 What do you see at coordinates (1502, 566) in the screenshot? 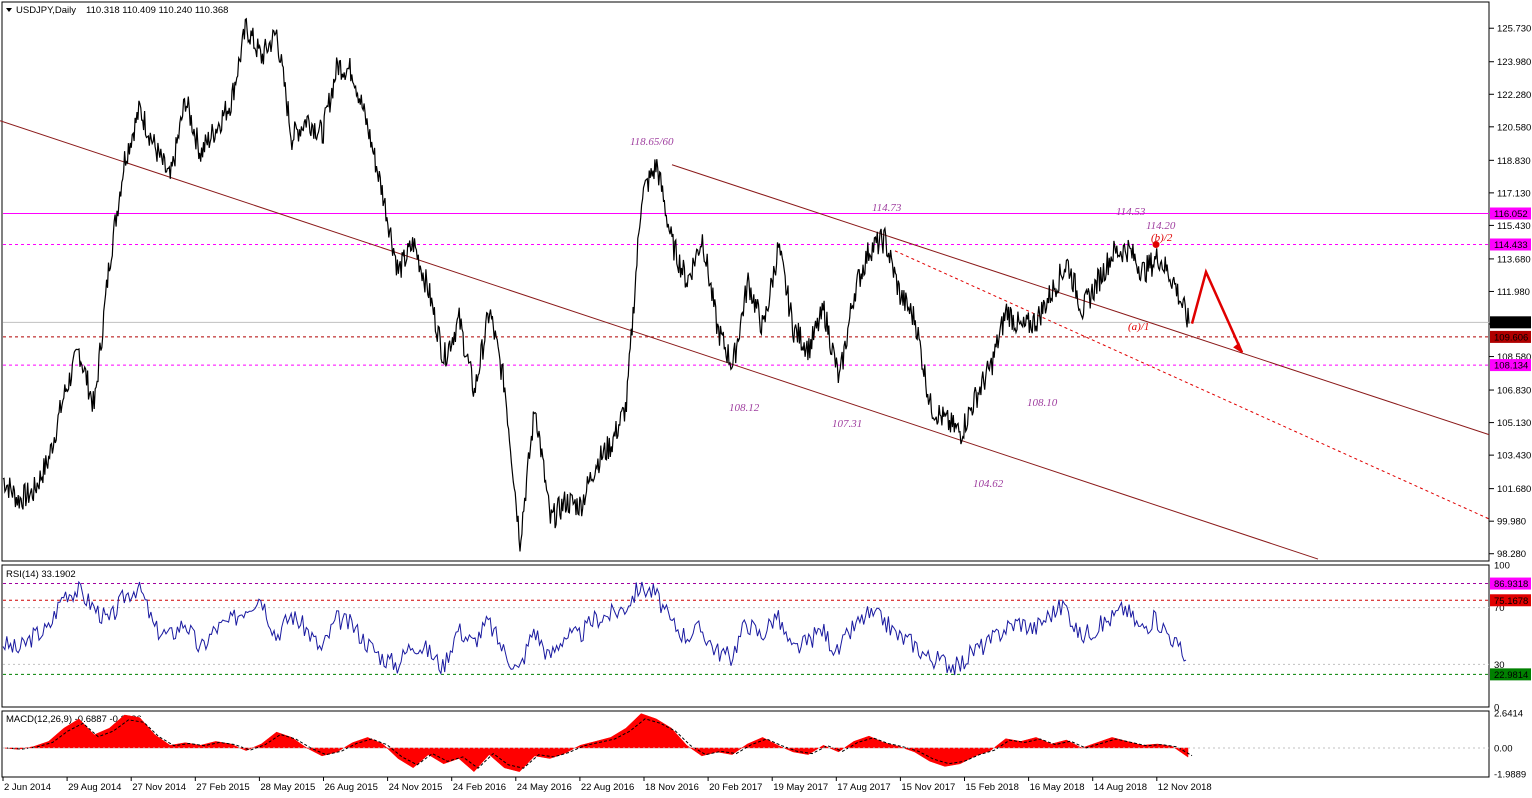
I see `rsi-y-tick-label: 100` at bounding box center [1502, 566].